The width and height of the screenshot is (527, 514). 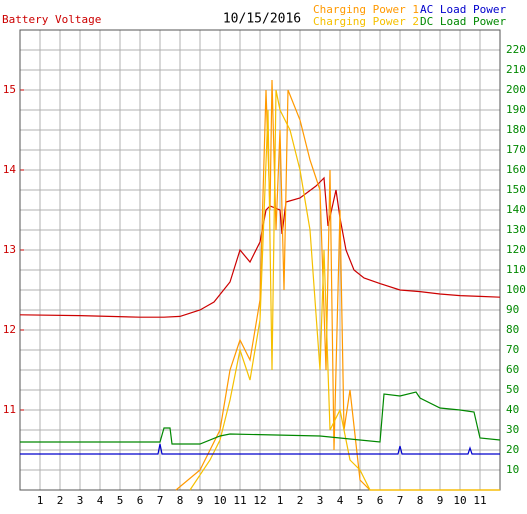 What do you see at coordinates (516, 229) in the screenshot?
I see `y2-tick-label: 130` at bounding box center [516, 229].